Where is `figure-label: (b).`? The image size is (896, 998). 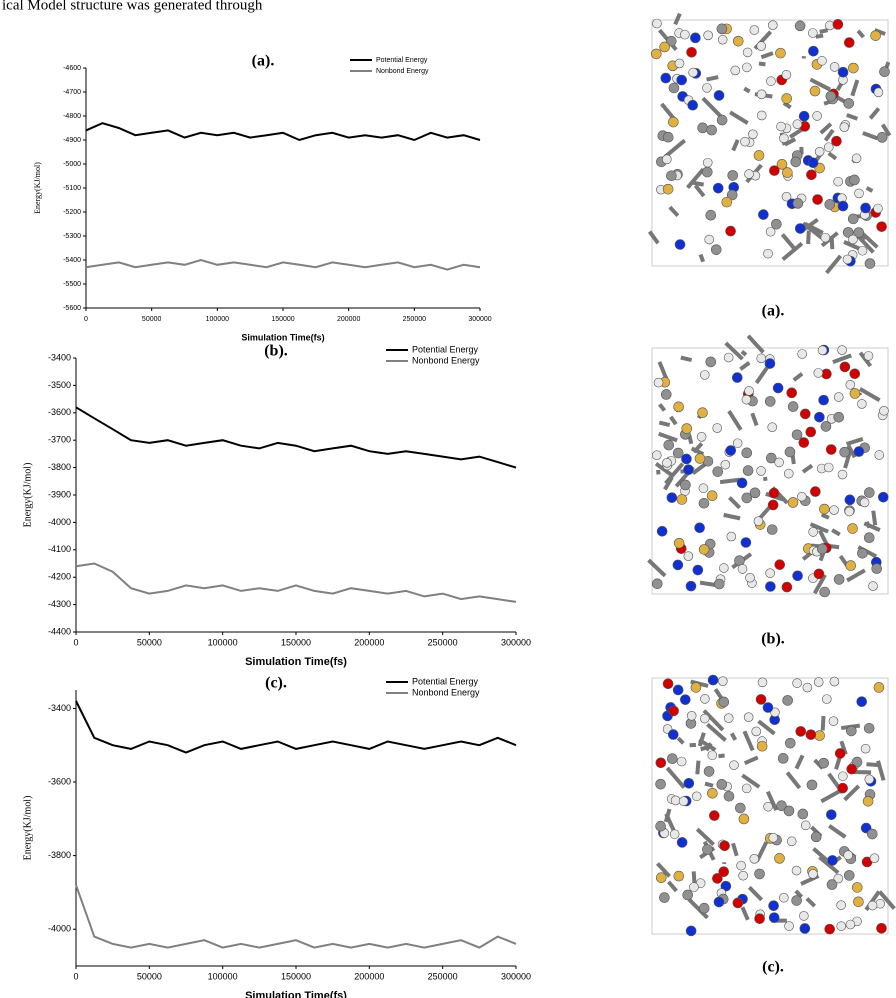 figure-label: (b). is located at coordinates (773, 639).